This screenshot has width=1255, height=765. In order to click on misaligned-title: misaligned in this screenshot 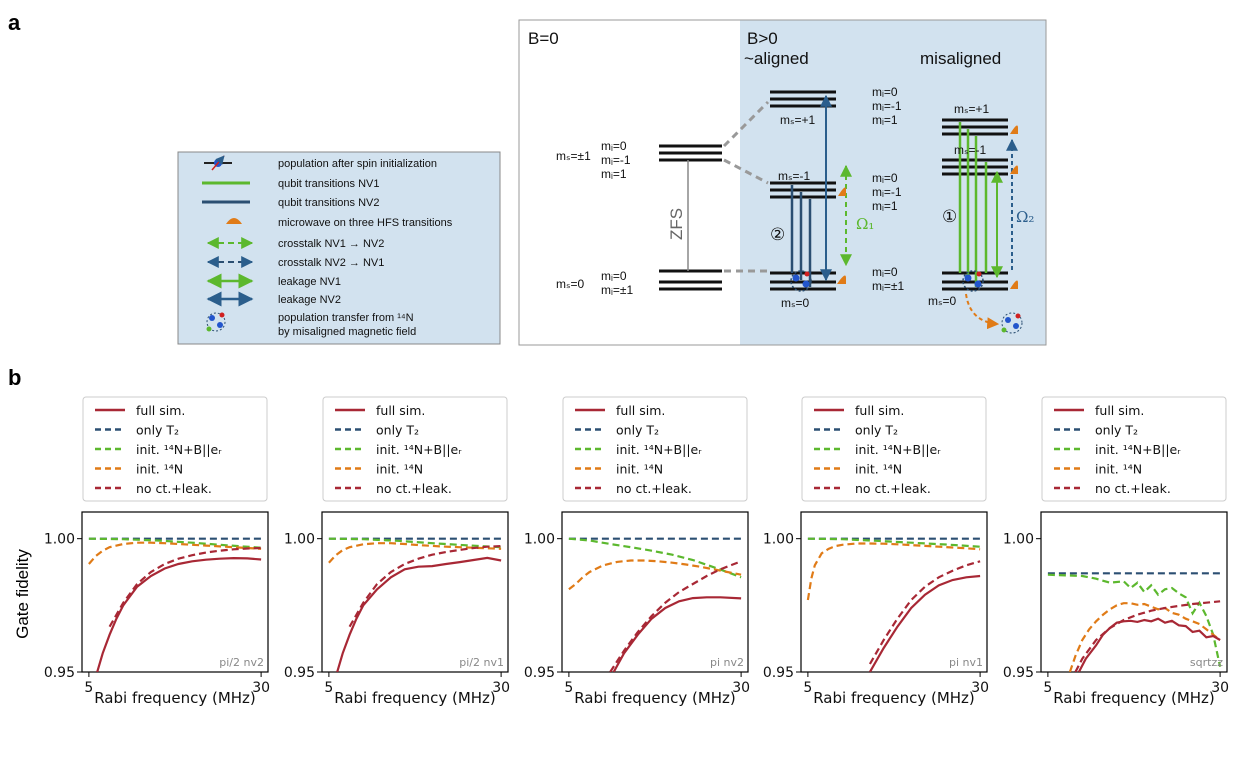, I will do `click(960, 58)`.